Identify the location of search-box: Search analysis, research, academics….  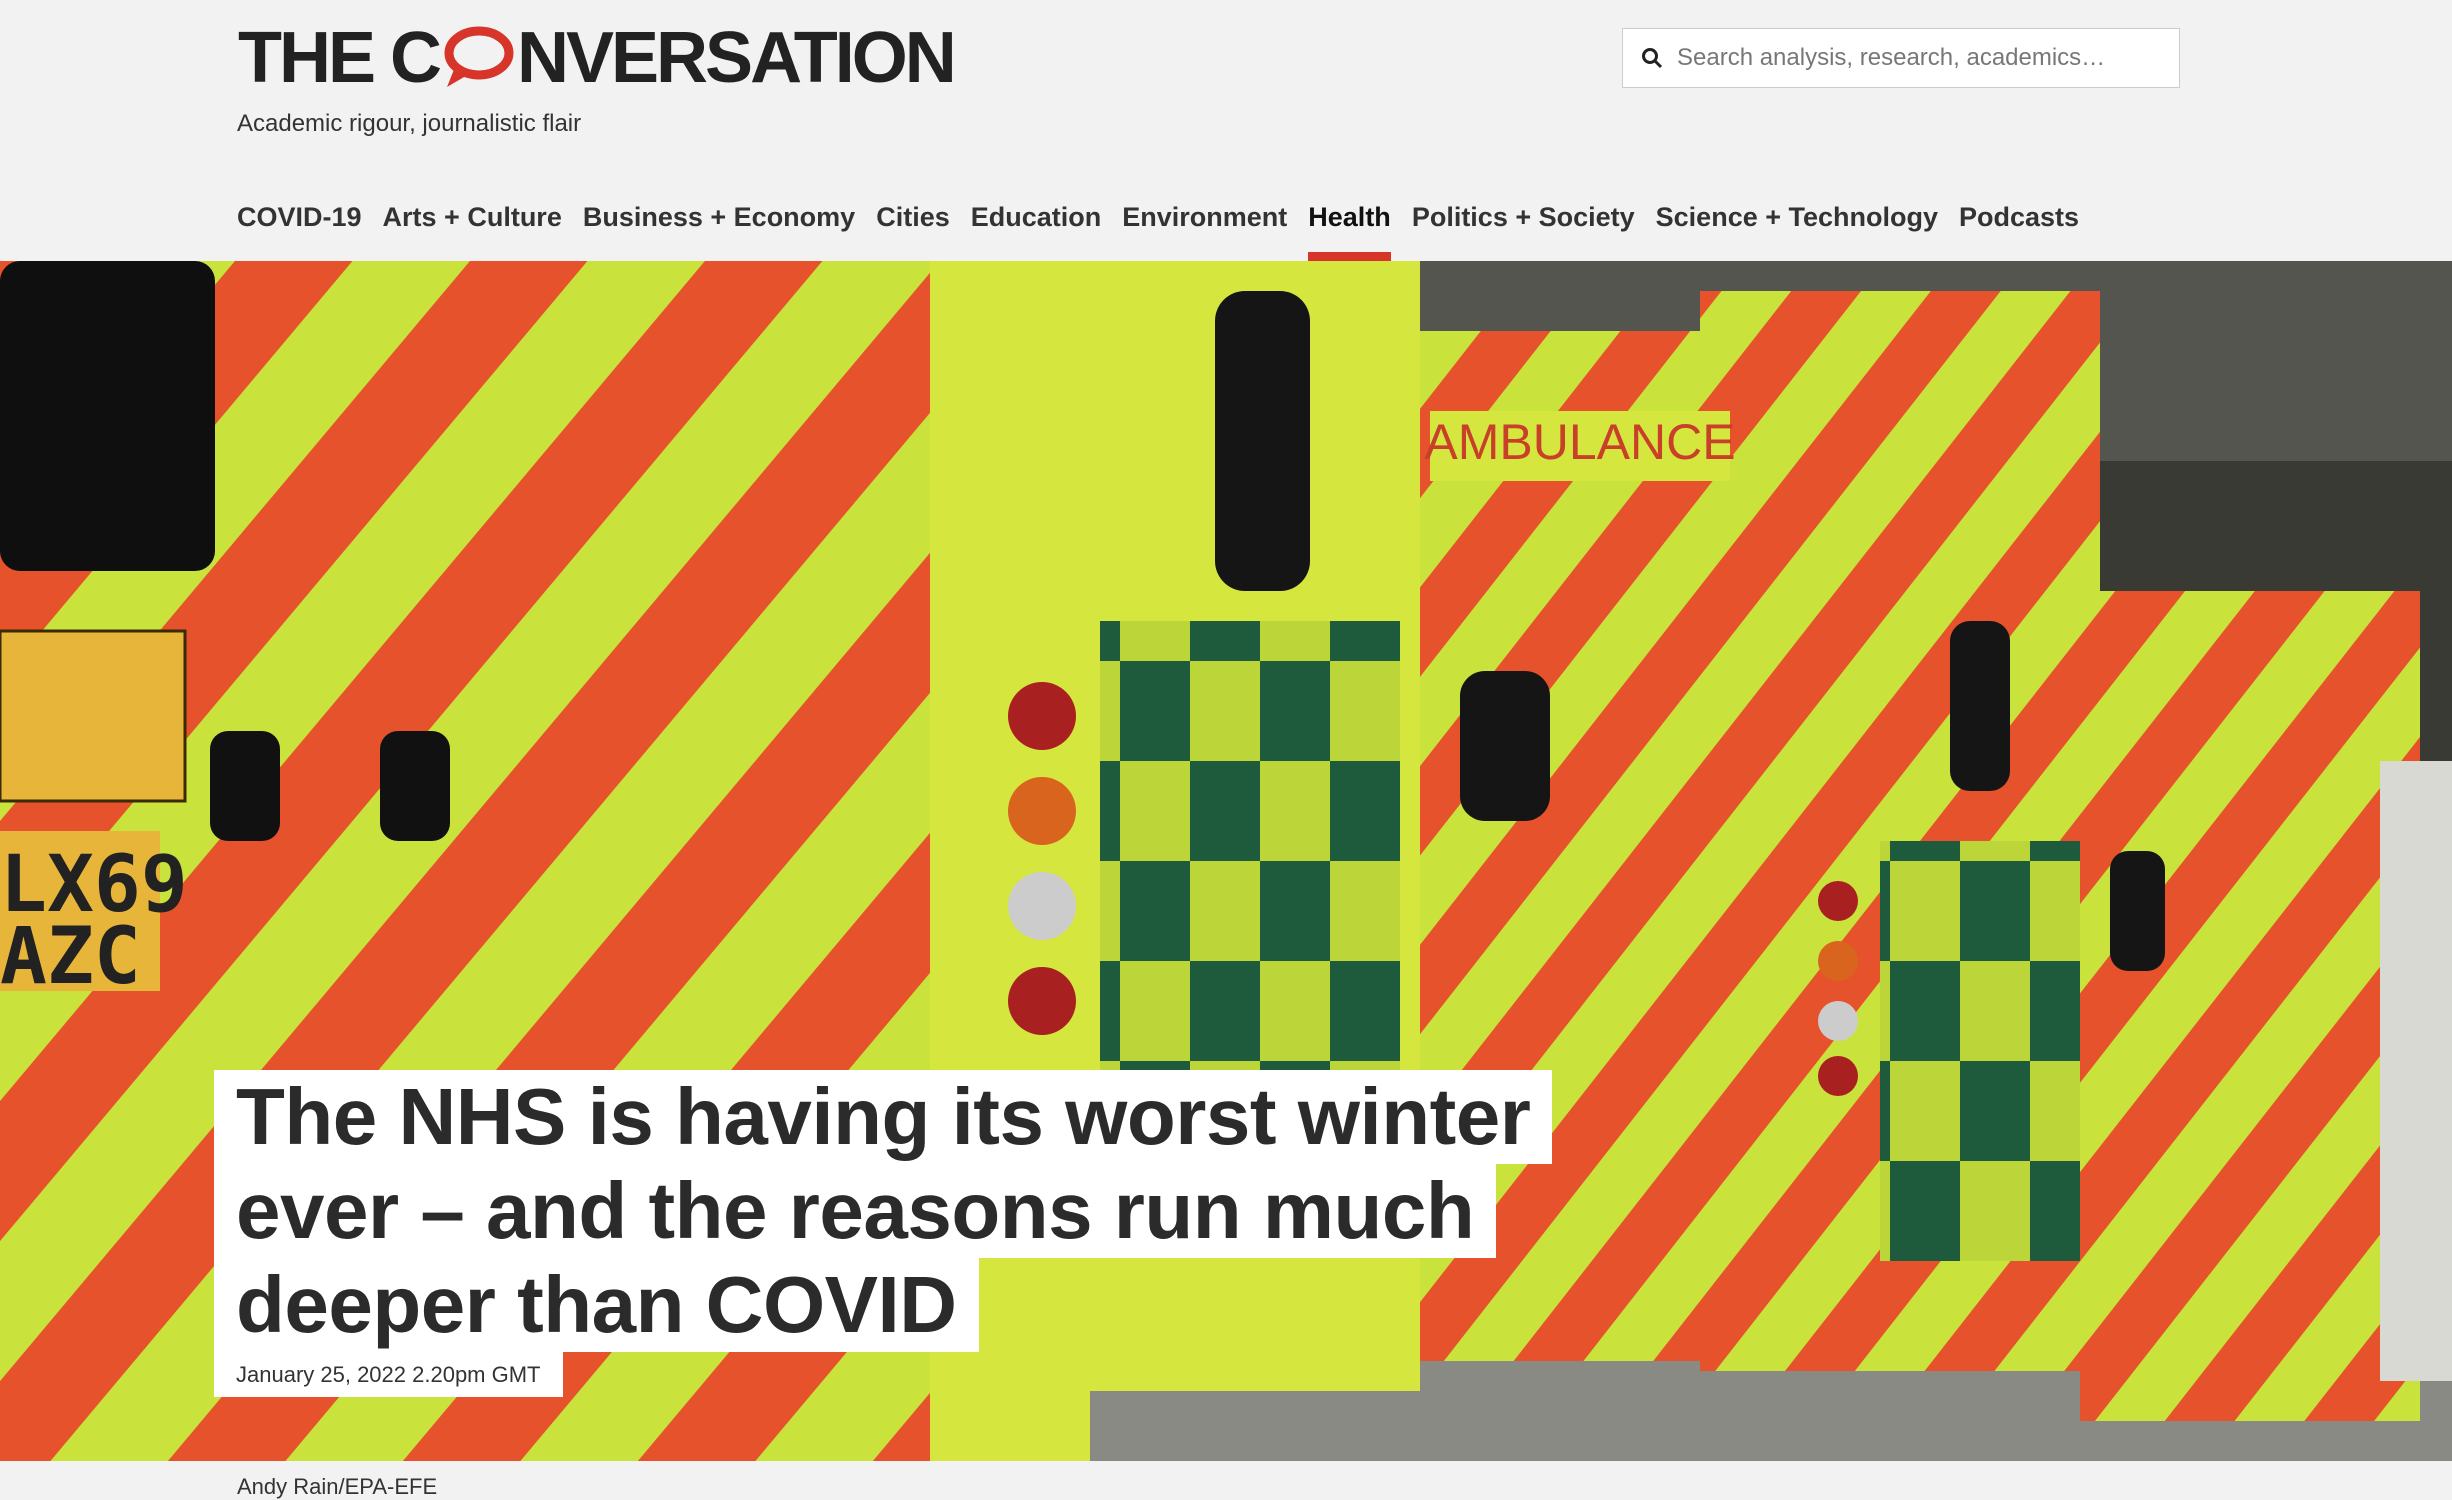
(1901, 58).